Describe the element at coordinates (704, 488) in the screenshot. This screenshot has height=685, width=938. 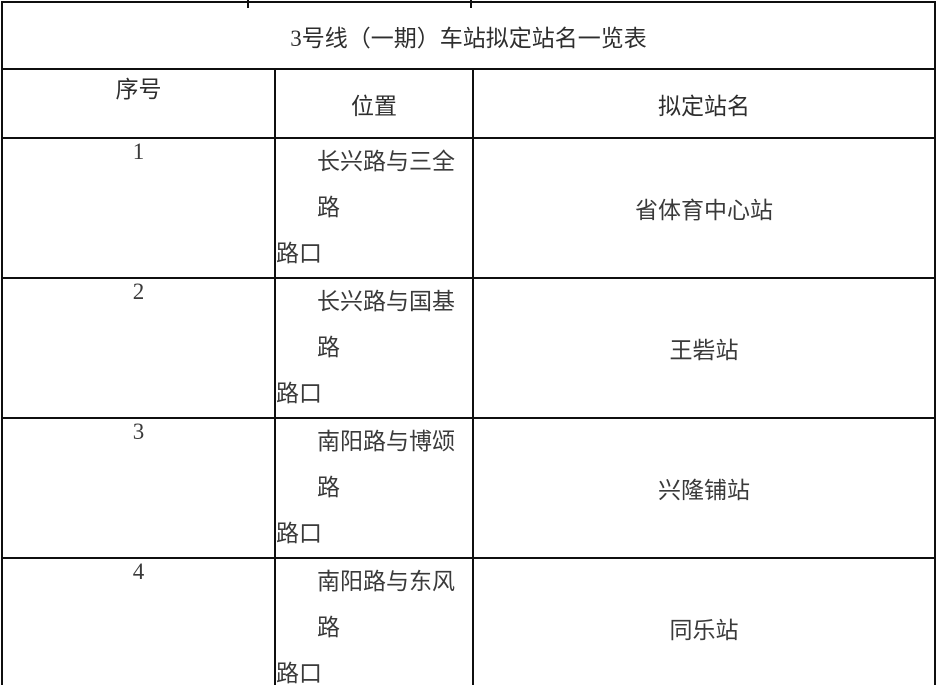
I see `station-name-cell: 兴隆铺站` at that location.